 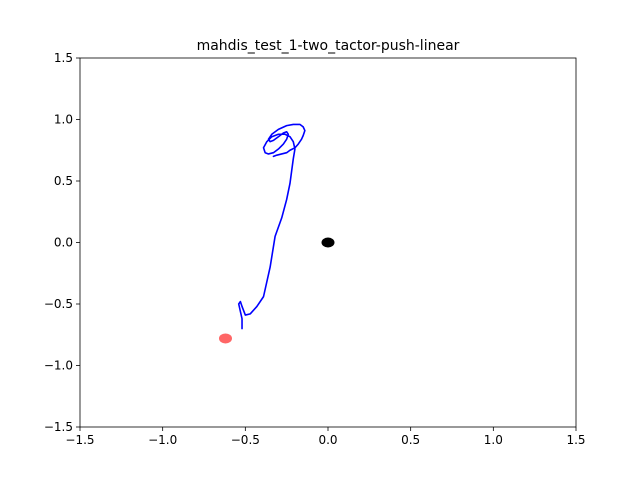 What do you see at coordinates (493, 440) in the screenshot?
I see `x-tick-label: 1.0` at bounding box center [493, 440].